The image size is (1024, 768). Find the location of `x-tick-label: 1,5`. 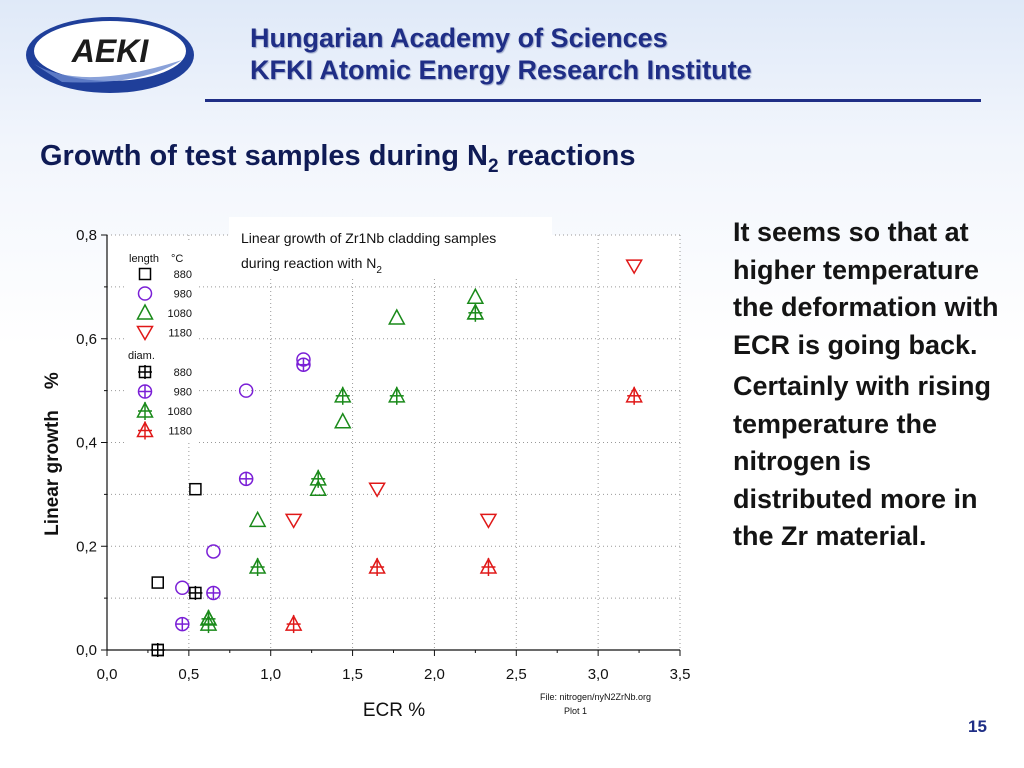

x-tick-label: 1,5 is located at coordinates (352, 674).